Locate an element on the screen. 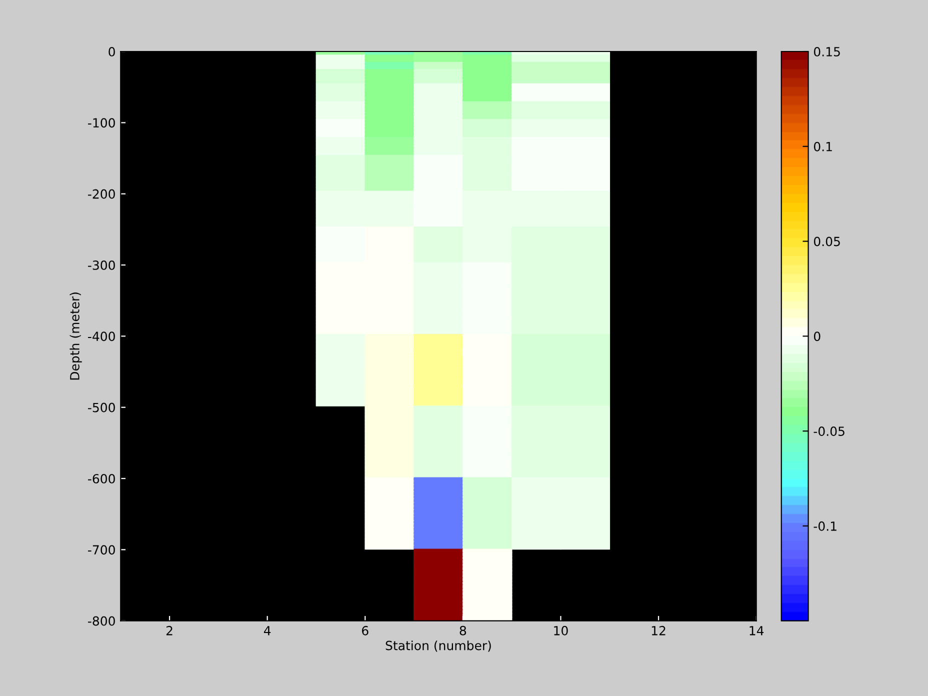  y-tick-label: -400 is located at coordinates (101, 337).